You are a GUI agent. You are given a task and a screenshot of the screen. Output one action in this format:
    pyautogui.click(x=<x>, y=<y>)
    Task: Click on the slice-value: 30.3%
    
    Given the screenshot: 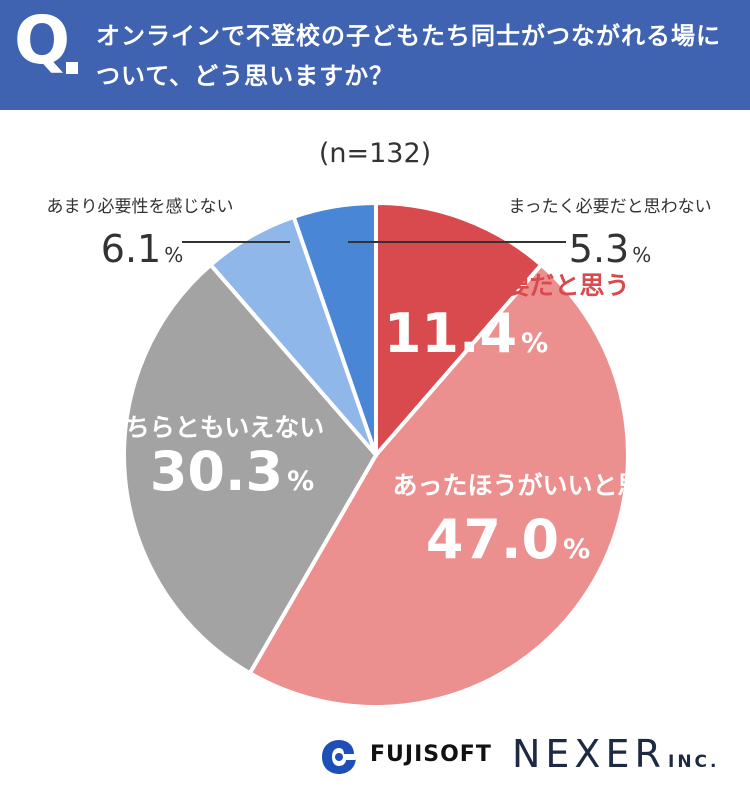 What is the action you would take?
    pyautogui.click(x=232, y=471)
    